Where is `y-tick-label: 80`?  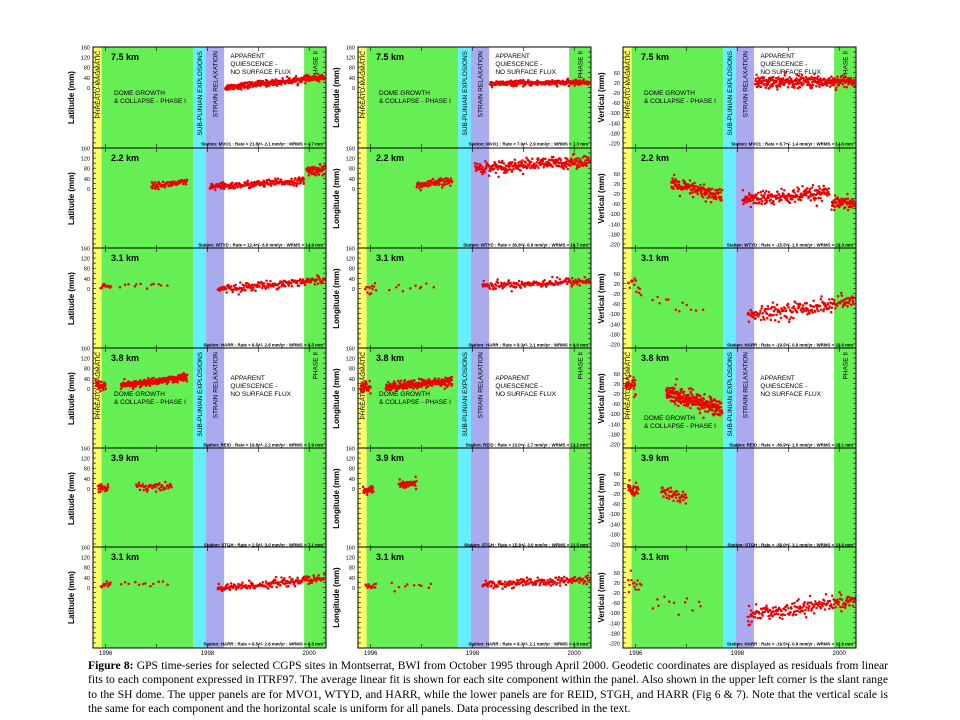 y-tick-label: 80 is located at coordinates (352, 270).